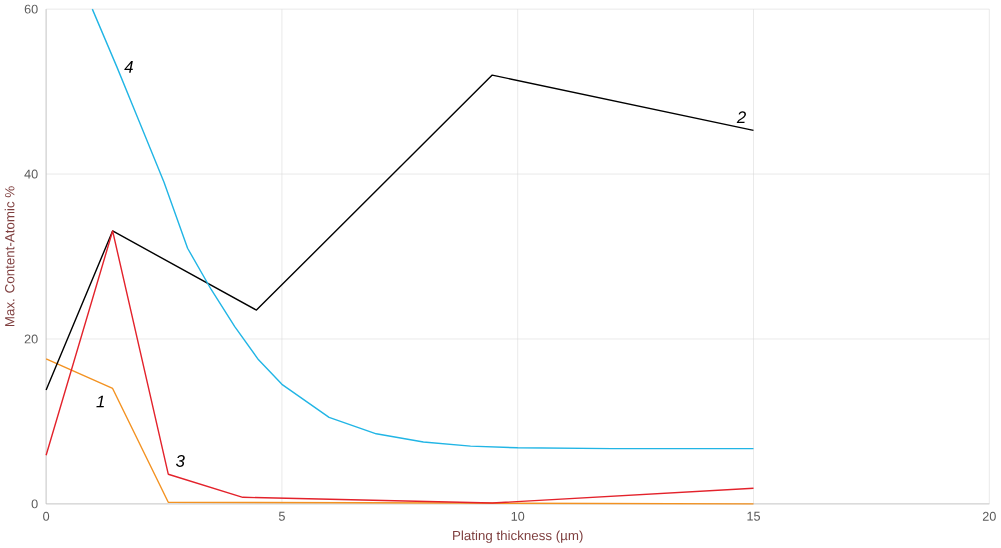  Describe the element at coordinates (46, 517) in the screenshot. I see `x-tick-label: 0` at that location.